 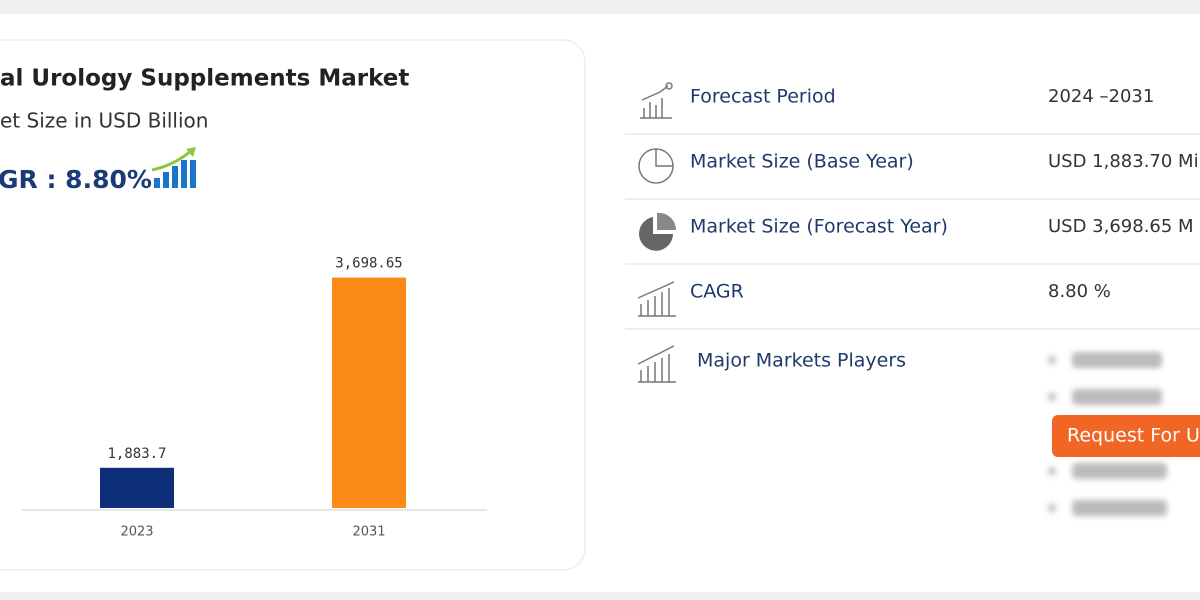 What do you see at coordinates (819, 227) in the screenshot?
I see `row-label: Market Size (Forecast Year)` at bounding box center [819, 227].